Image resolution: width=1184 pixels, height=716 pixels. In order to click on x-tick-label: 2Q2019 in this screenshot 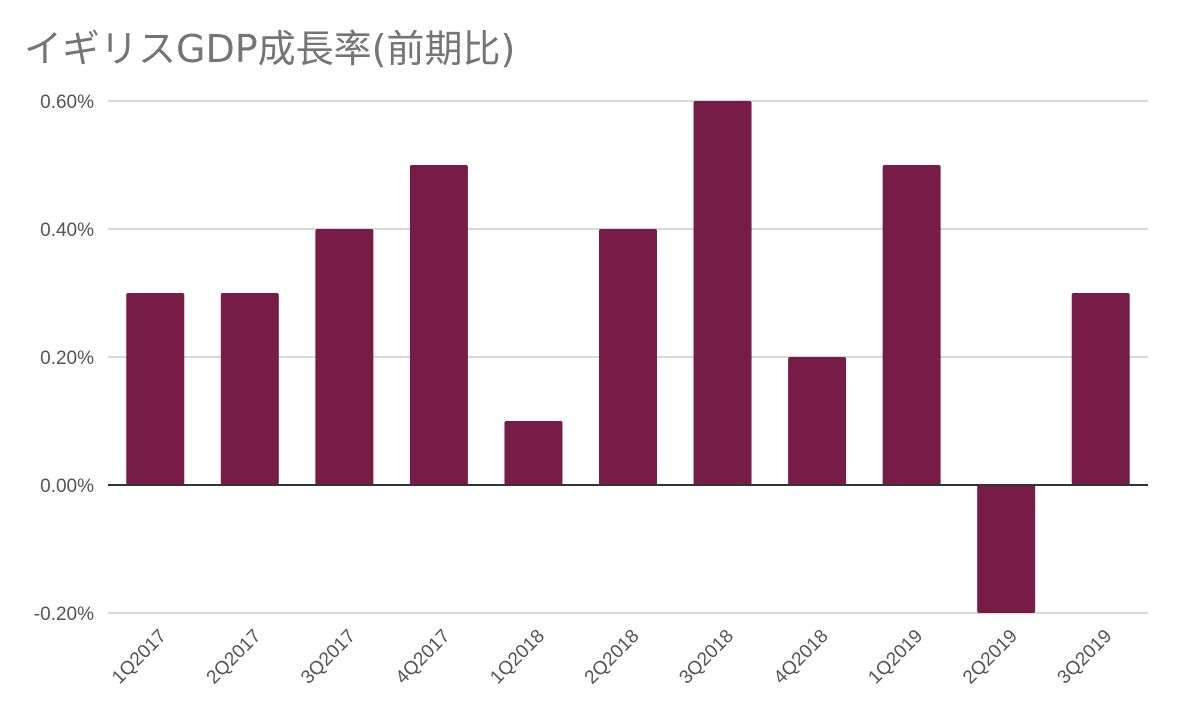, I will do `click(990, 657)`.